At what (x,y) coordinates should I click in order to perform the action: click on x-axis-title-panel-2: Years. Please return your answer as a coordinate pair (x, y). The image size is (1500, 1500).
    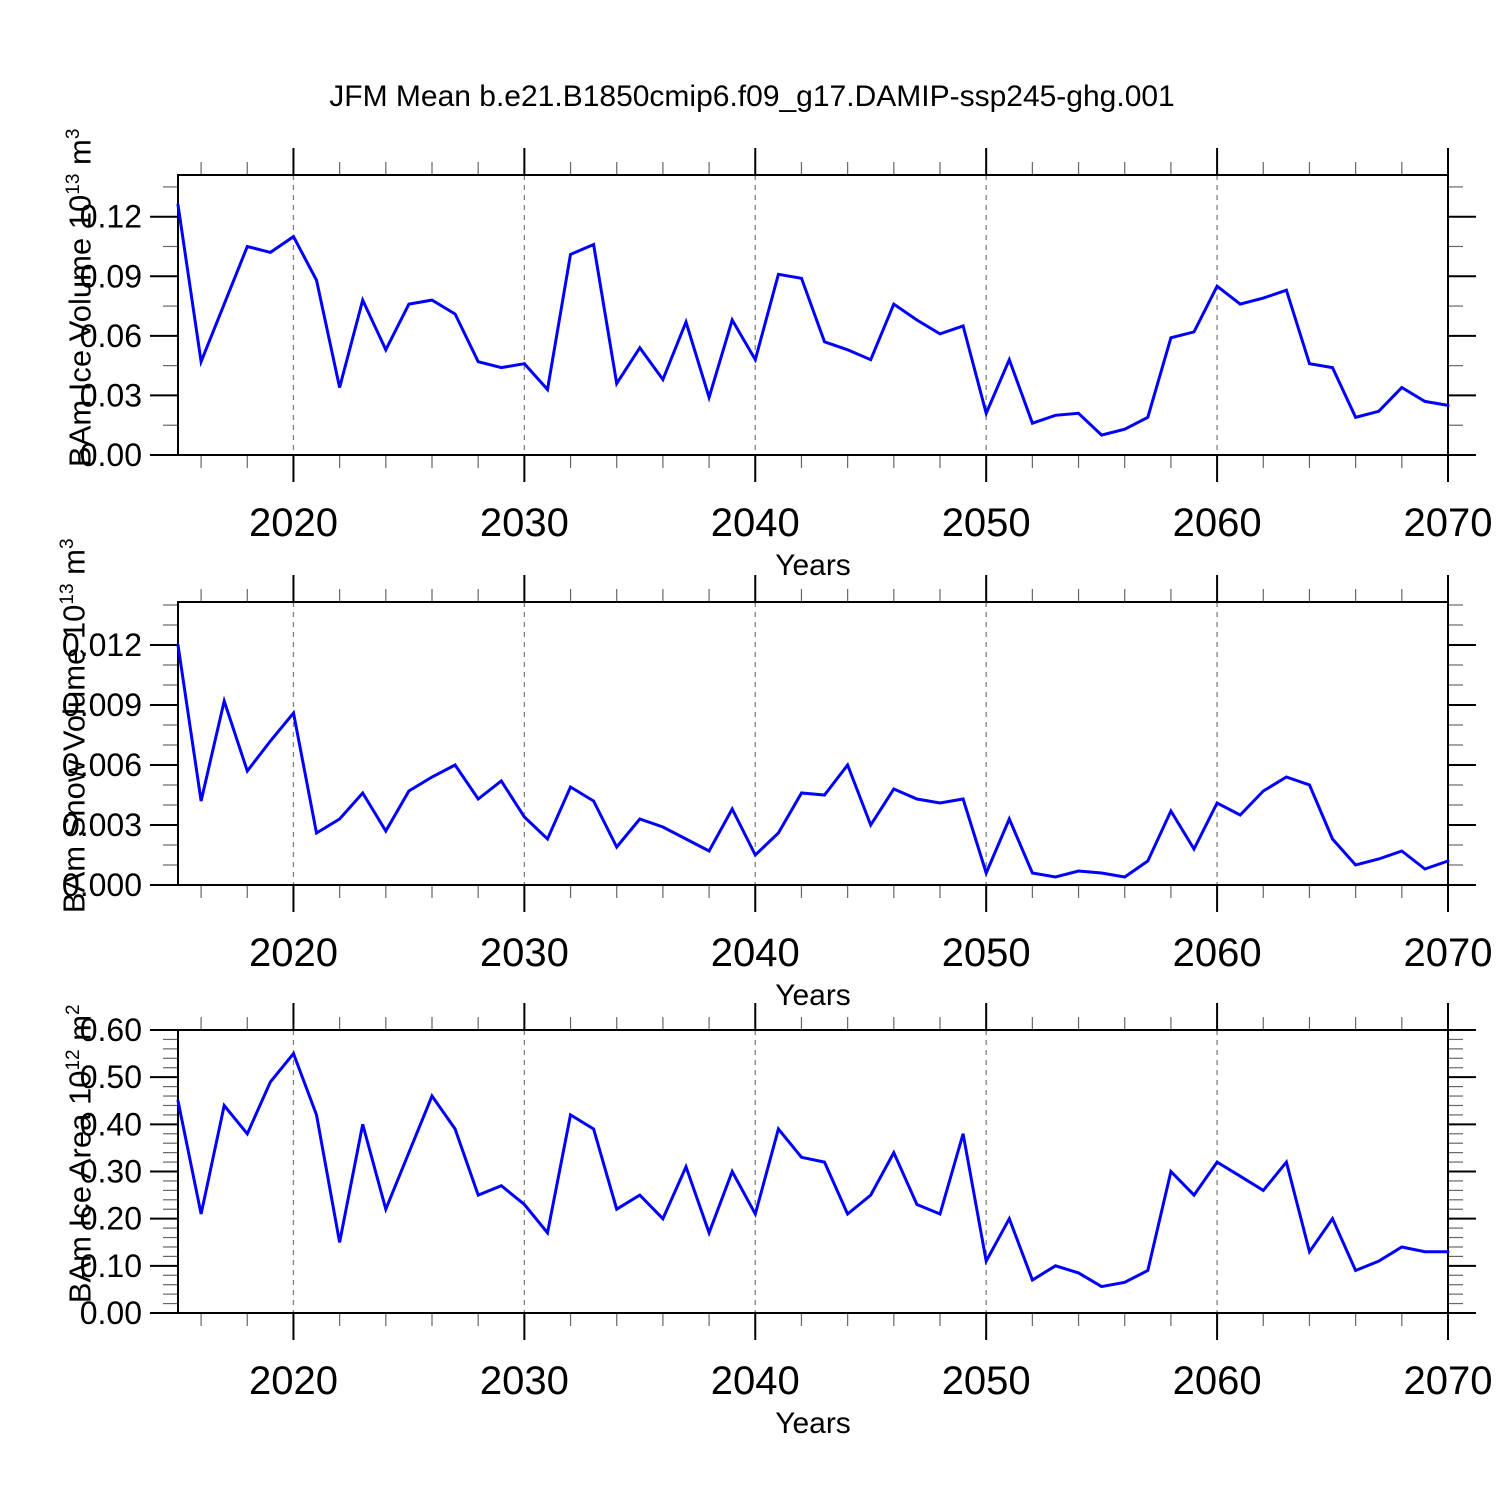
    Looking at the image, I should click on (813, 995).